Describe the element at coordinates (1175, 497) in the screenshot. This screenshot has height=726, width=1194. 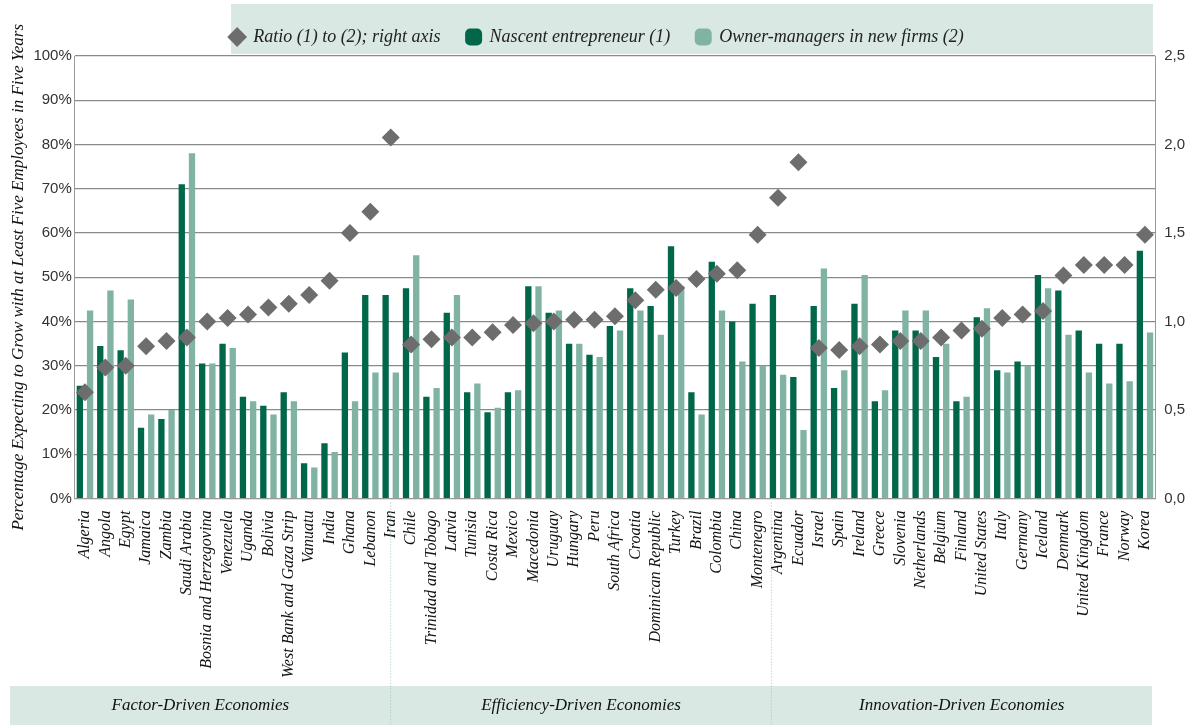
I see `y2-tick-label: 0,0` at that location.